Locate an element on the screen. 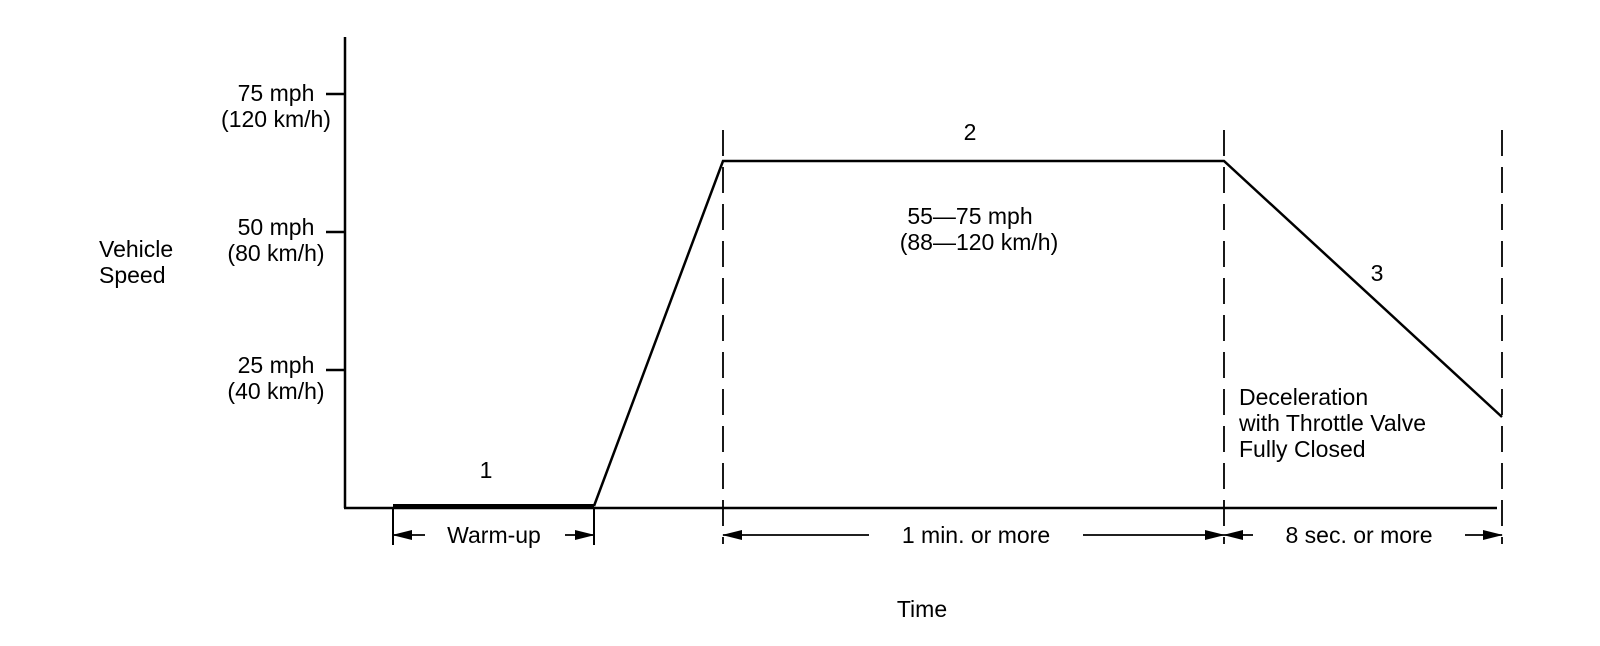  y-tick-label-75-mph: 75 mph is located at coordinates (276, 93).